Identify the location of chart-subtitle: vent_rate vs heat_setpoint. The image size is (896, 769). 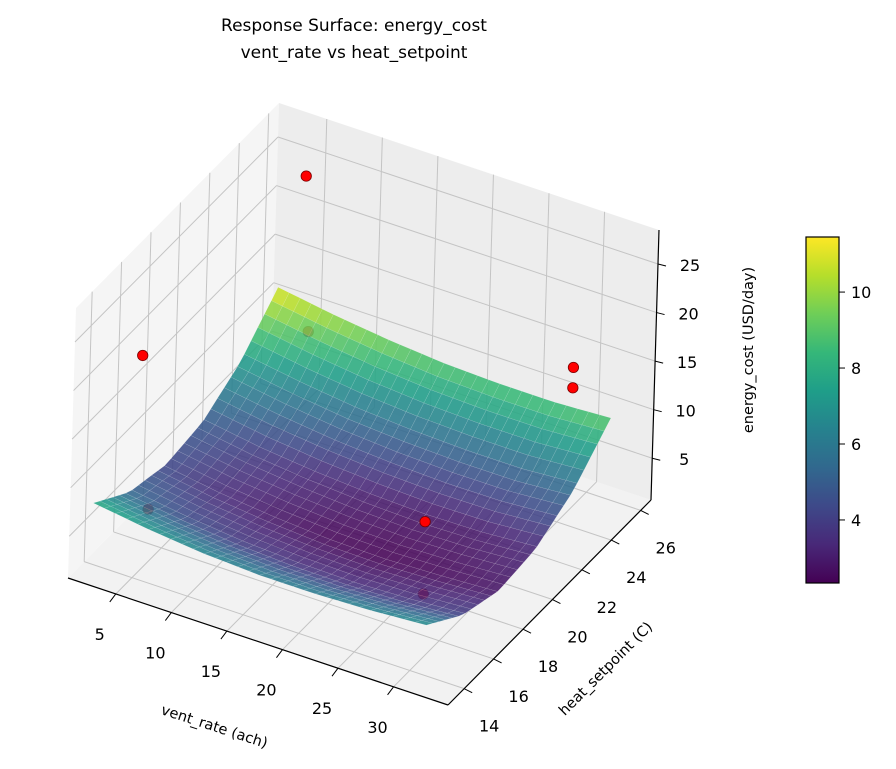
(354, 53).